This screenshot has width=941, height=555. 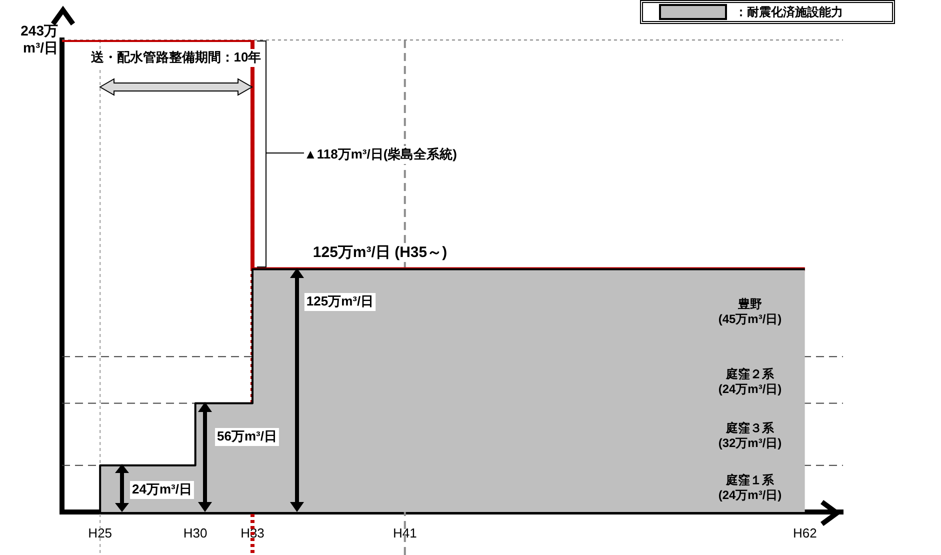 I want to click on annotation: ▲118万m³/日(柴島全系統), so click(x=380, y=154).